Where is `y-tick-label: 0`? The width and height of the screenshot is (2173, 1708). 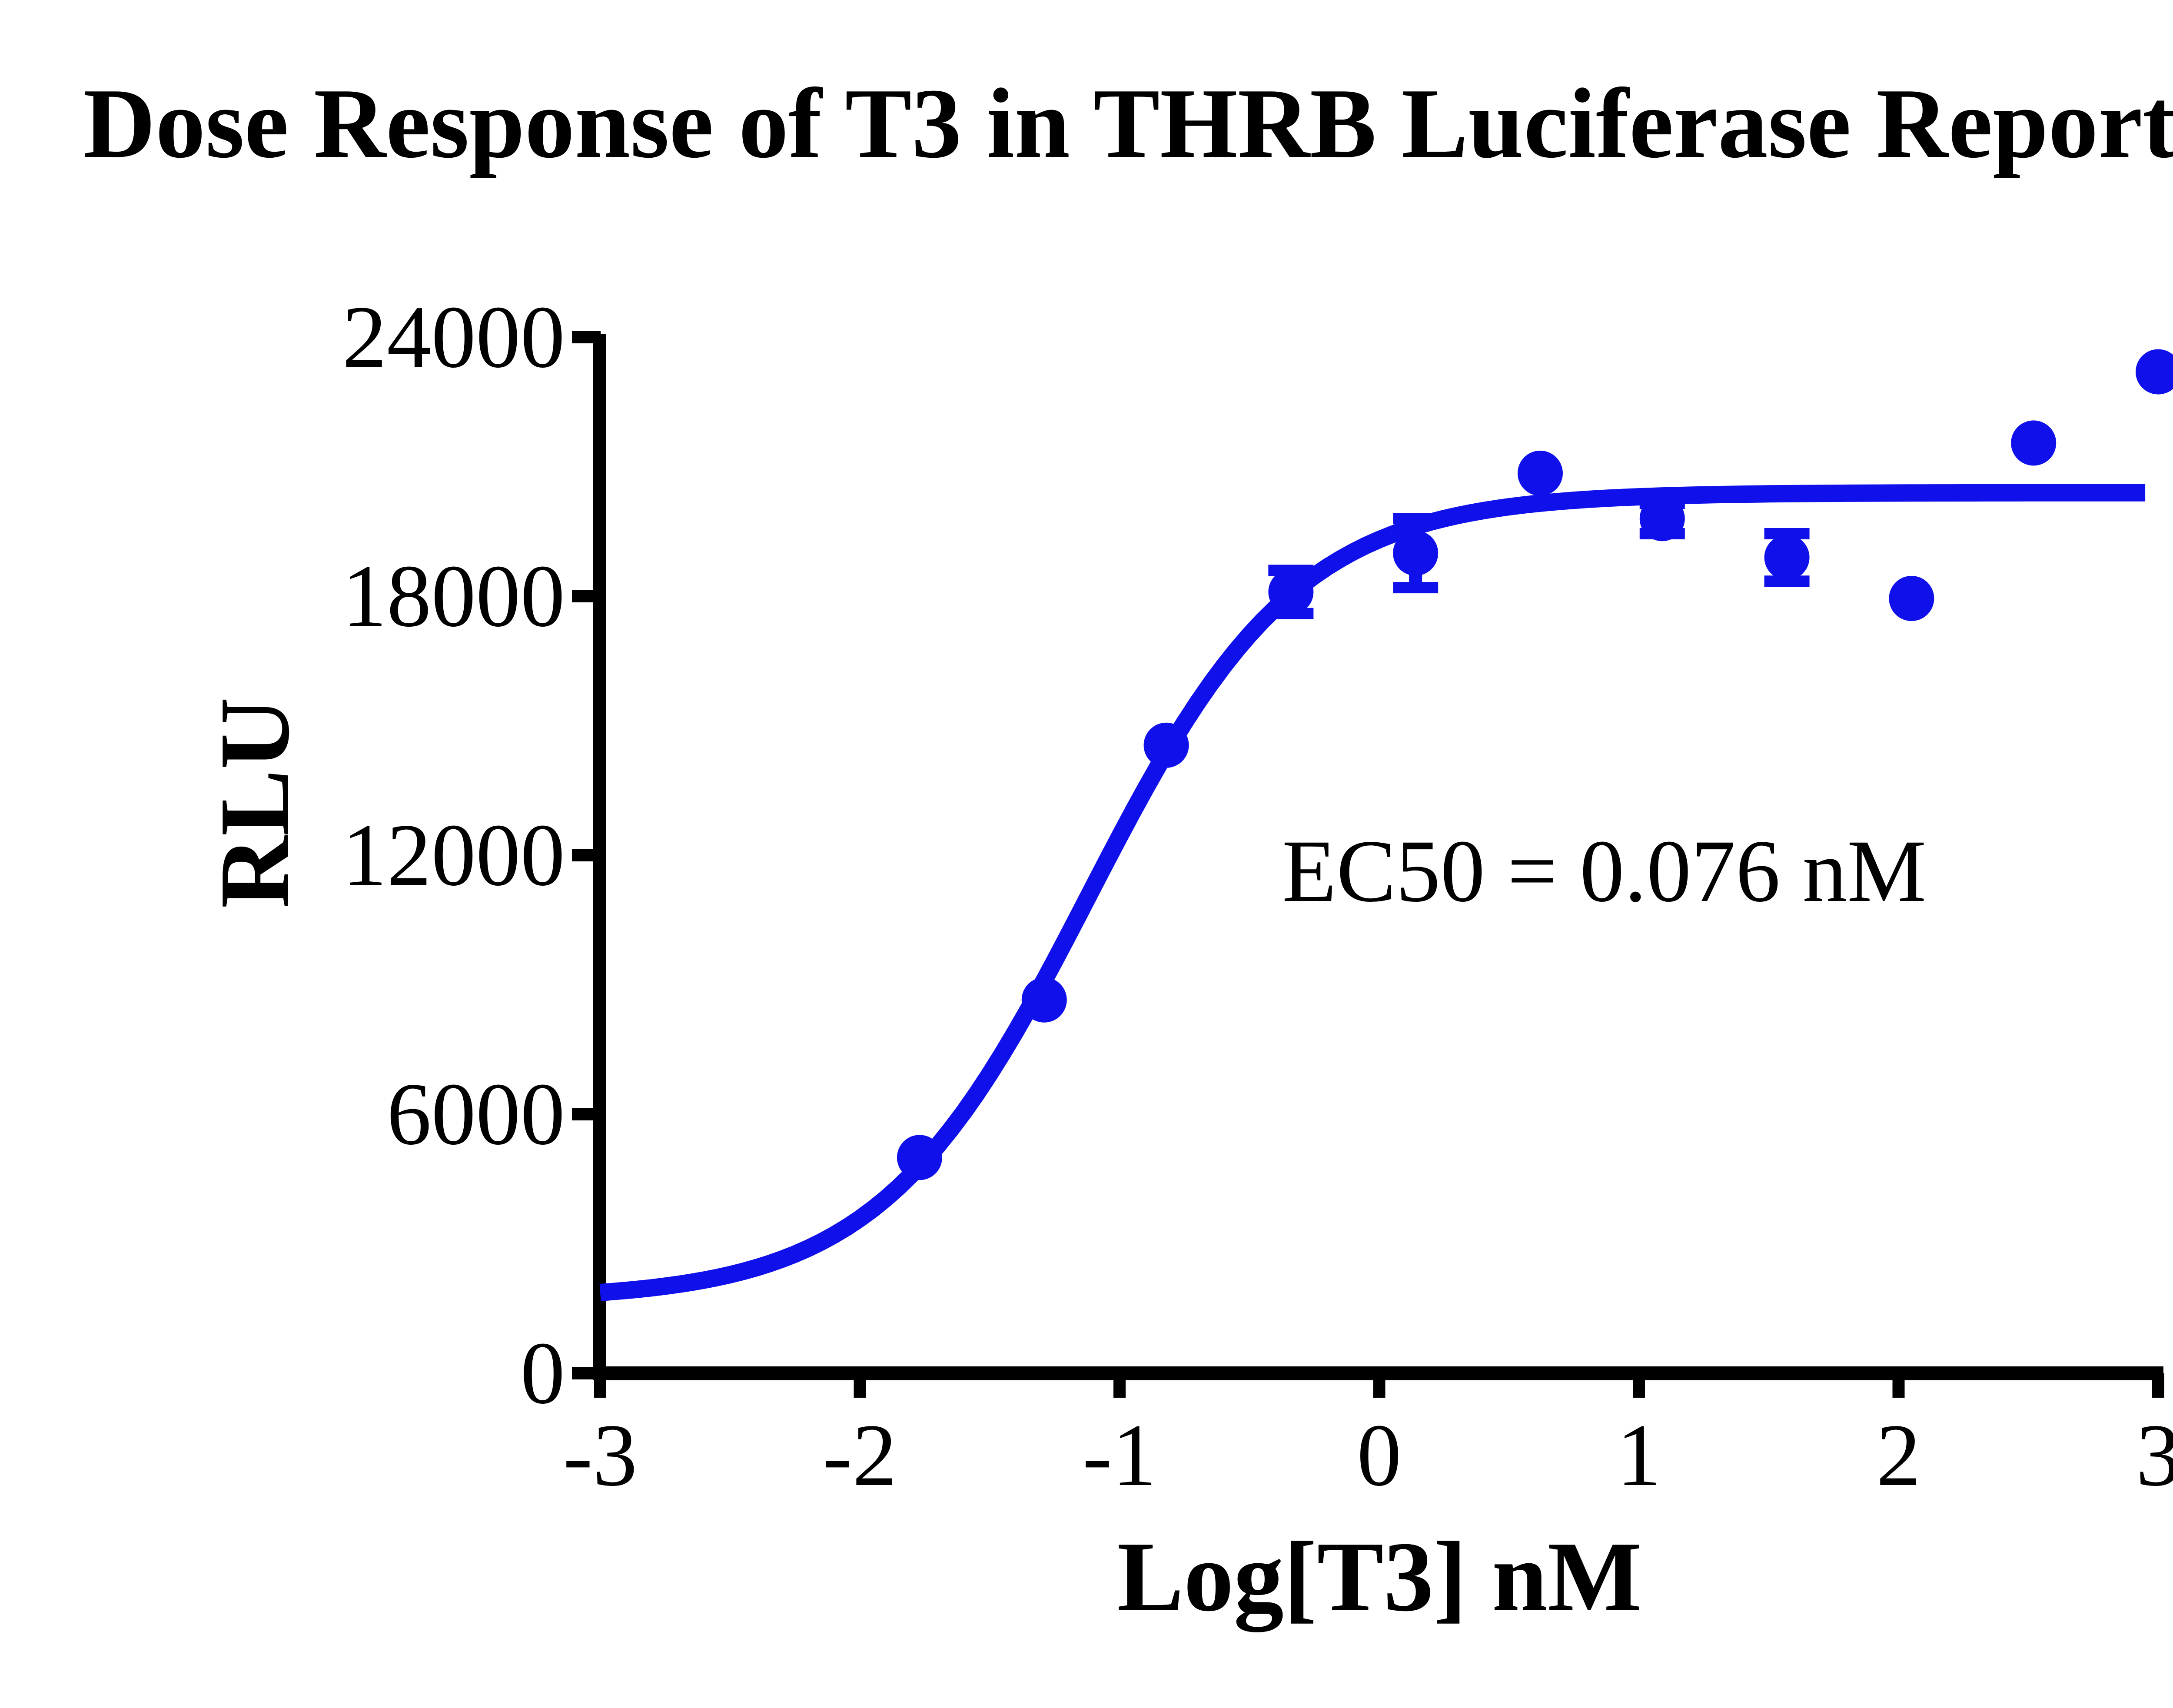
y-tick-label: 0 is located at coordinates (542, 1373).